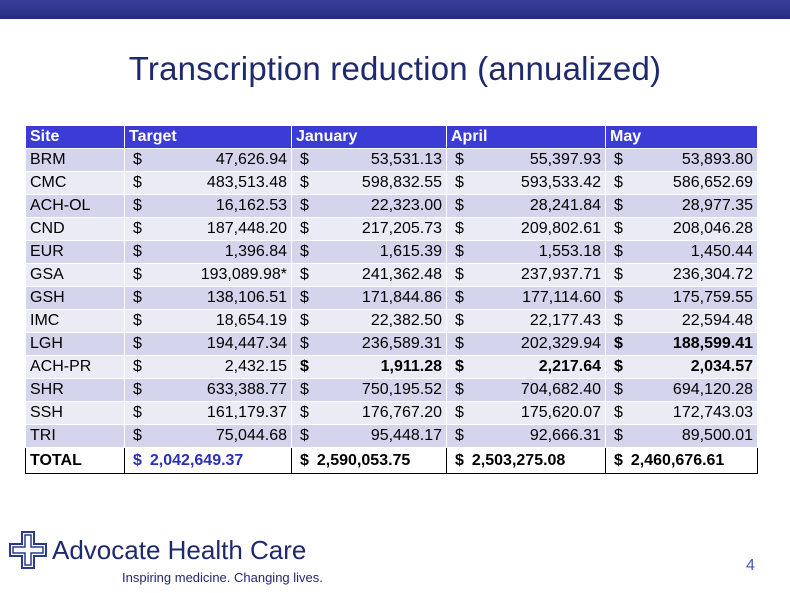  What do you see at coordinates (255, 251) in the screenshot?
I see `cell-value: 1,396.84` at bounding box center [255, 251].